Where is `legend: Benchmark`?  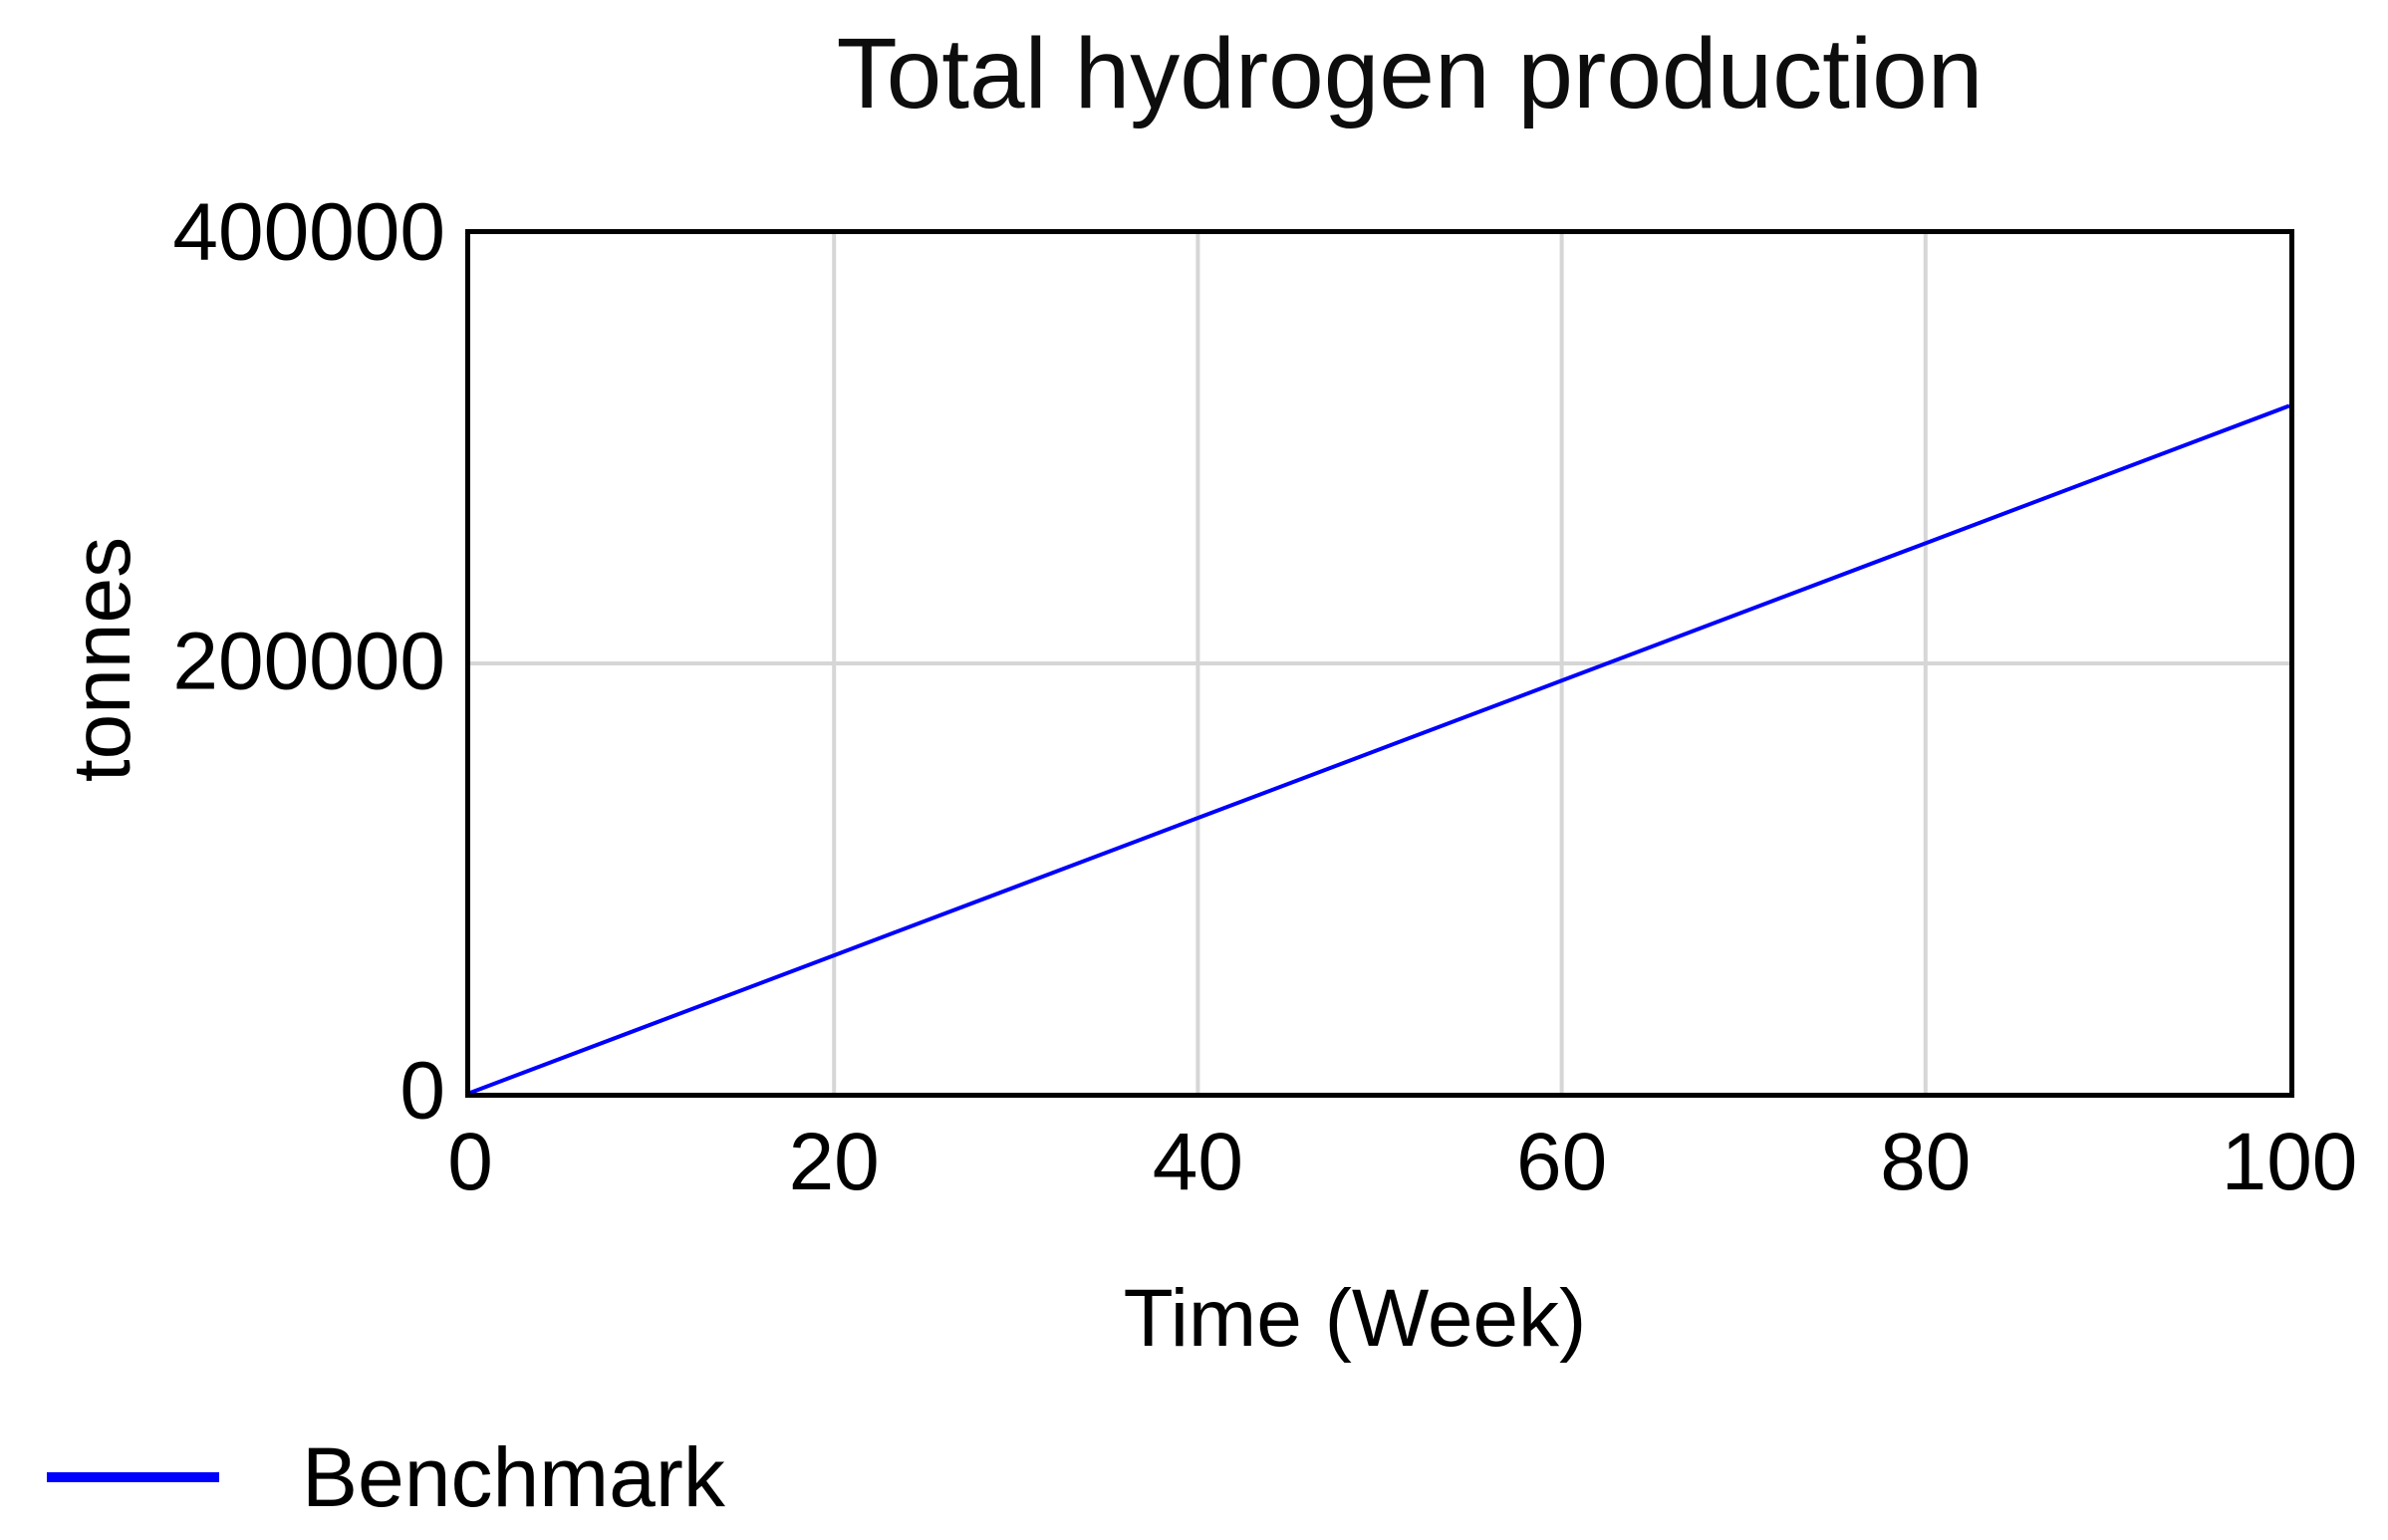
legend: Benchmark is located at coordinates (448, 1472).